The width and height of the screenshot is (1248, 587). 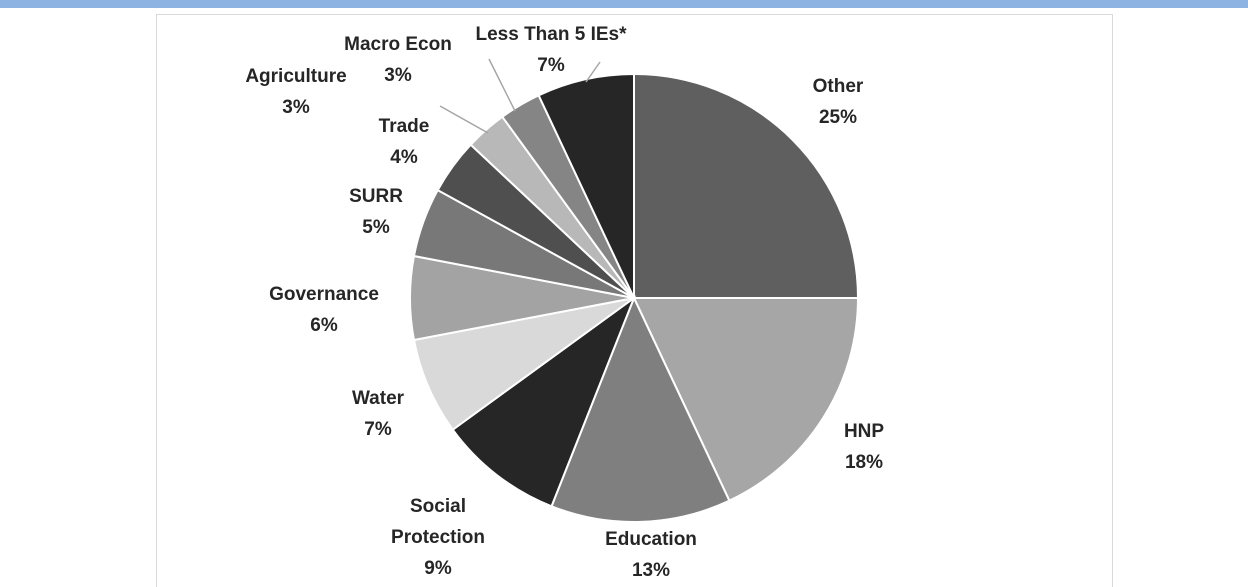 What do you see at coordinates (624, 4) in the screenshot?
I see `figure-caption-banner` at bounding box center [624, 4].